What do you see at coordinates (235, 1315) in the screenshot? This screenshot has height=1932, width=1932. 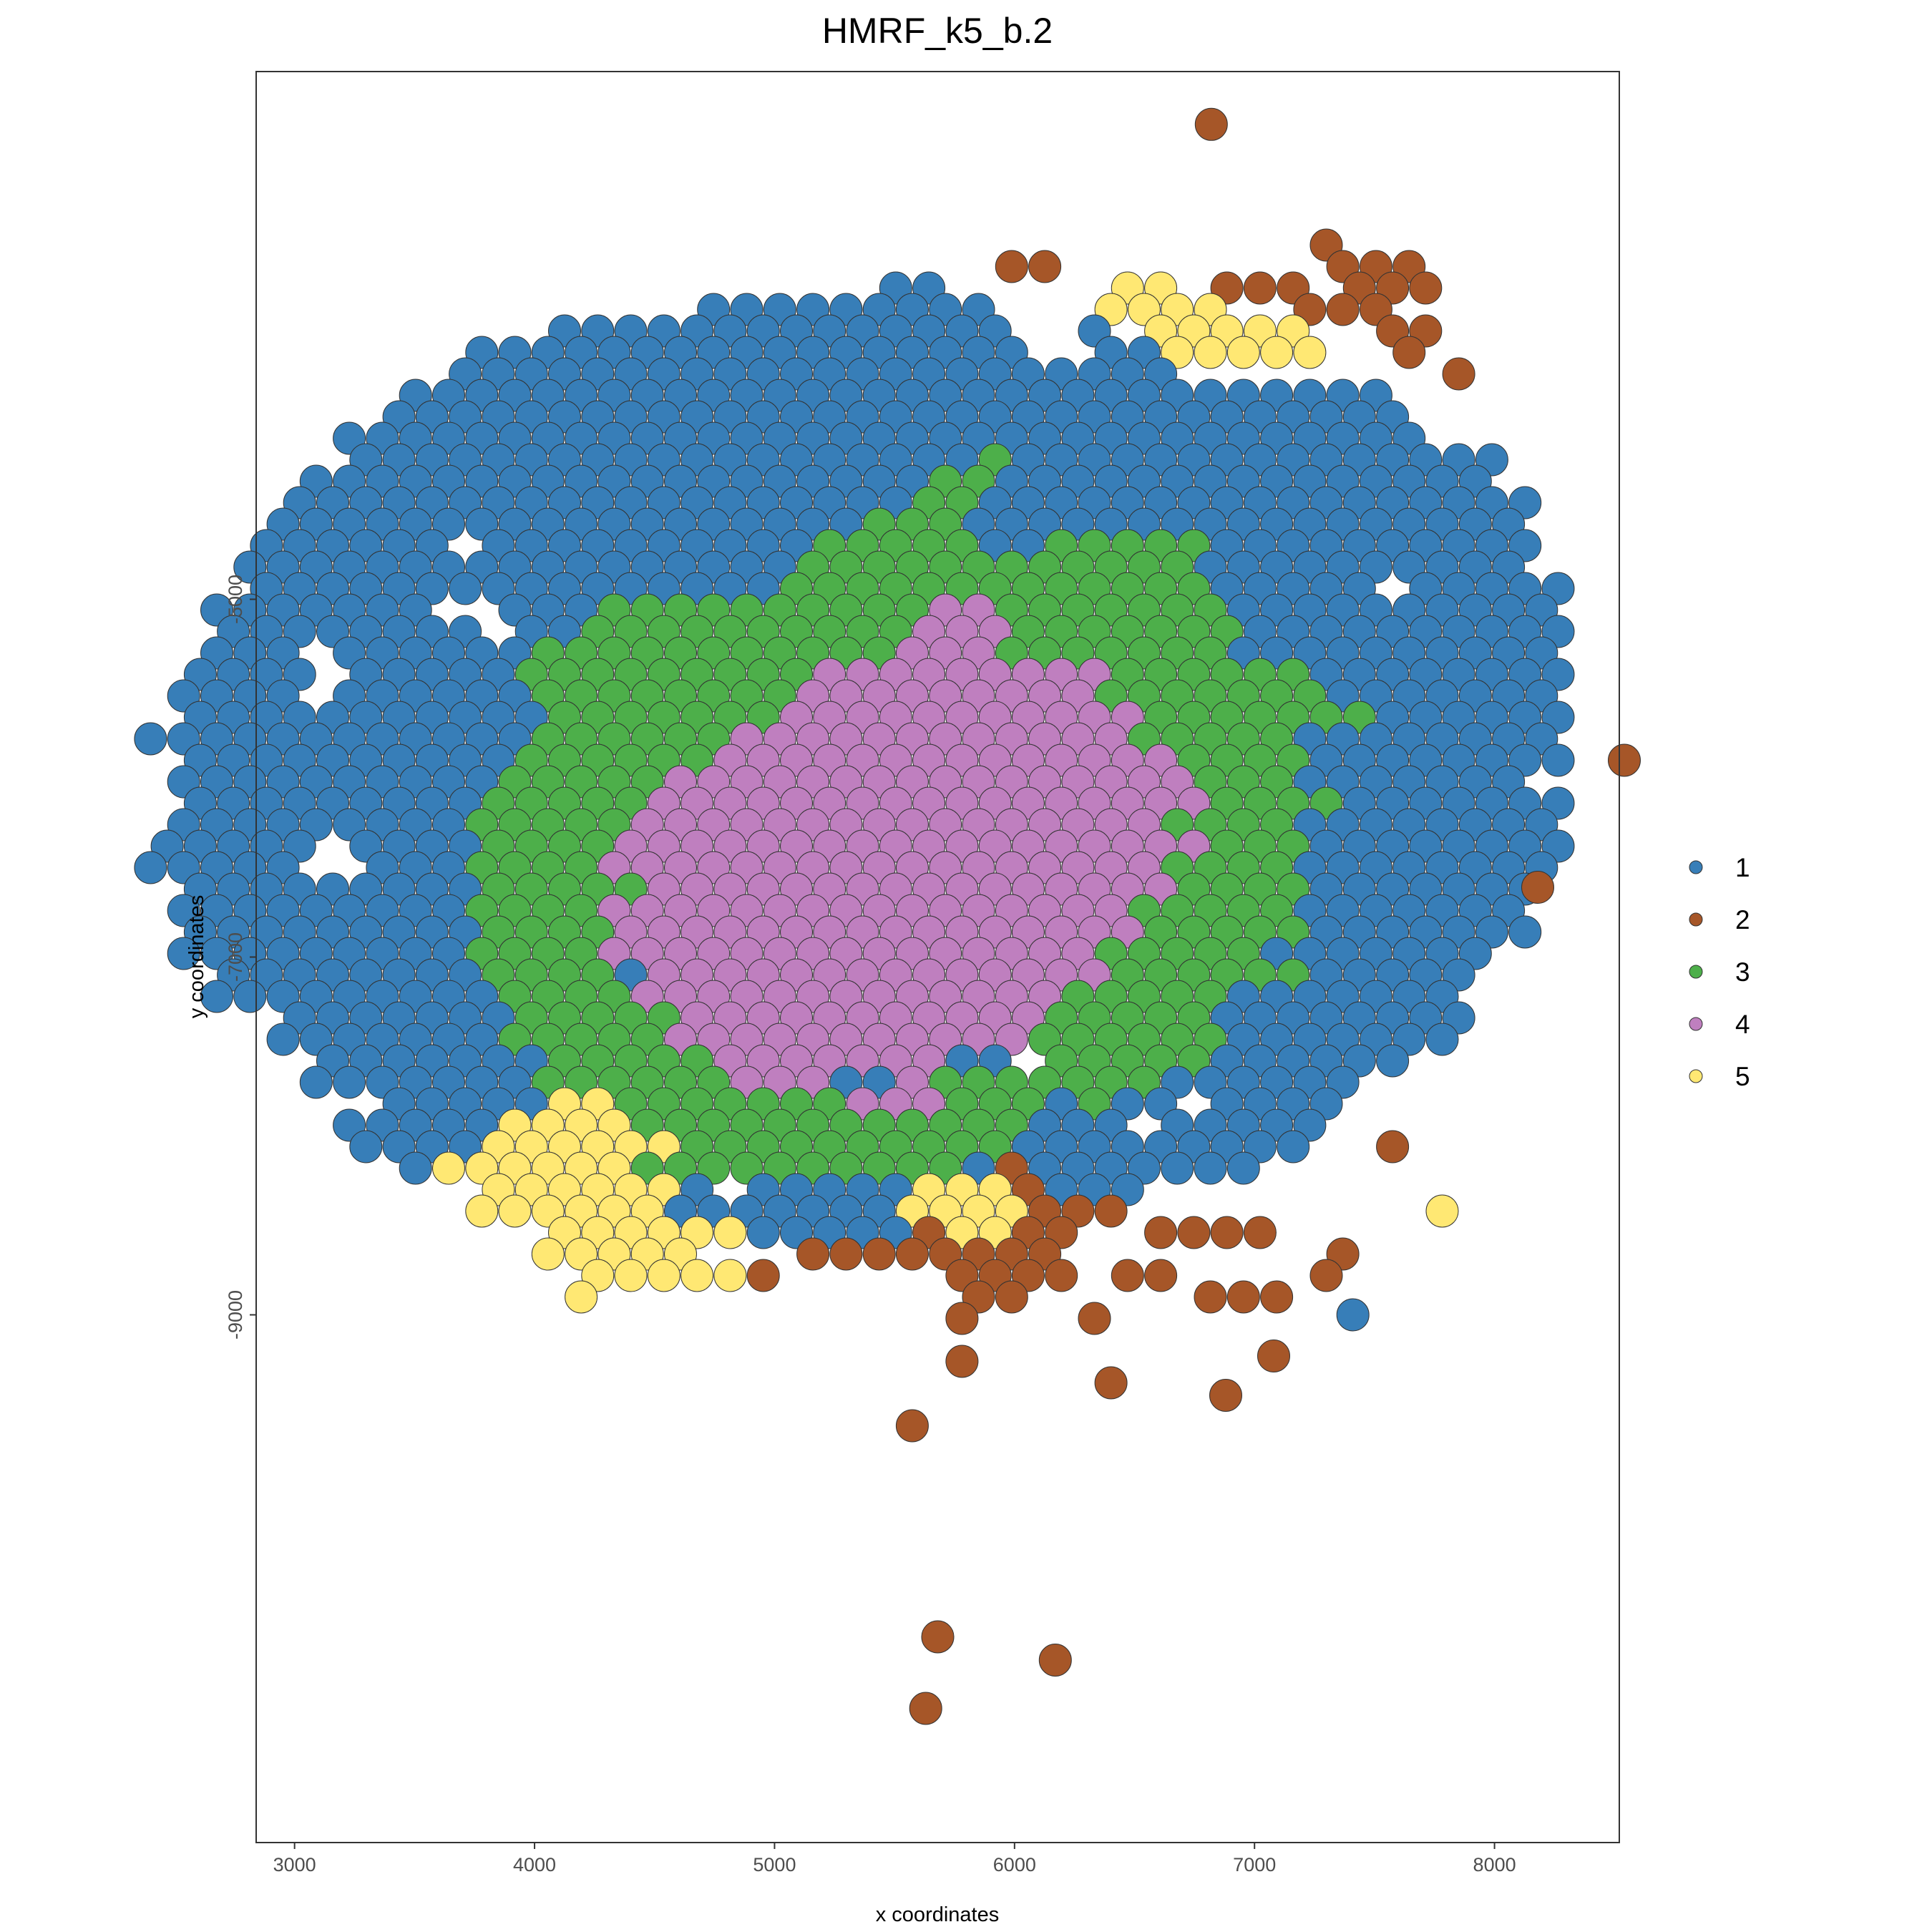 I see `y-tick-label: -9000` at bounding box center [235, 1315].